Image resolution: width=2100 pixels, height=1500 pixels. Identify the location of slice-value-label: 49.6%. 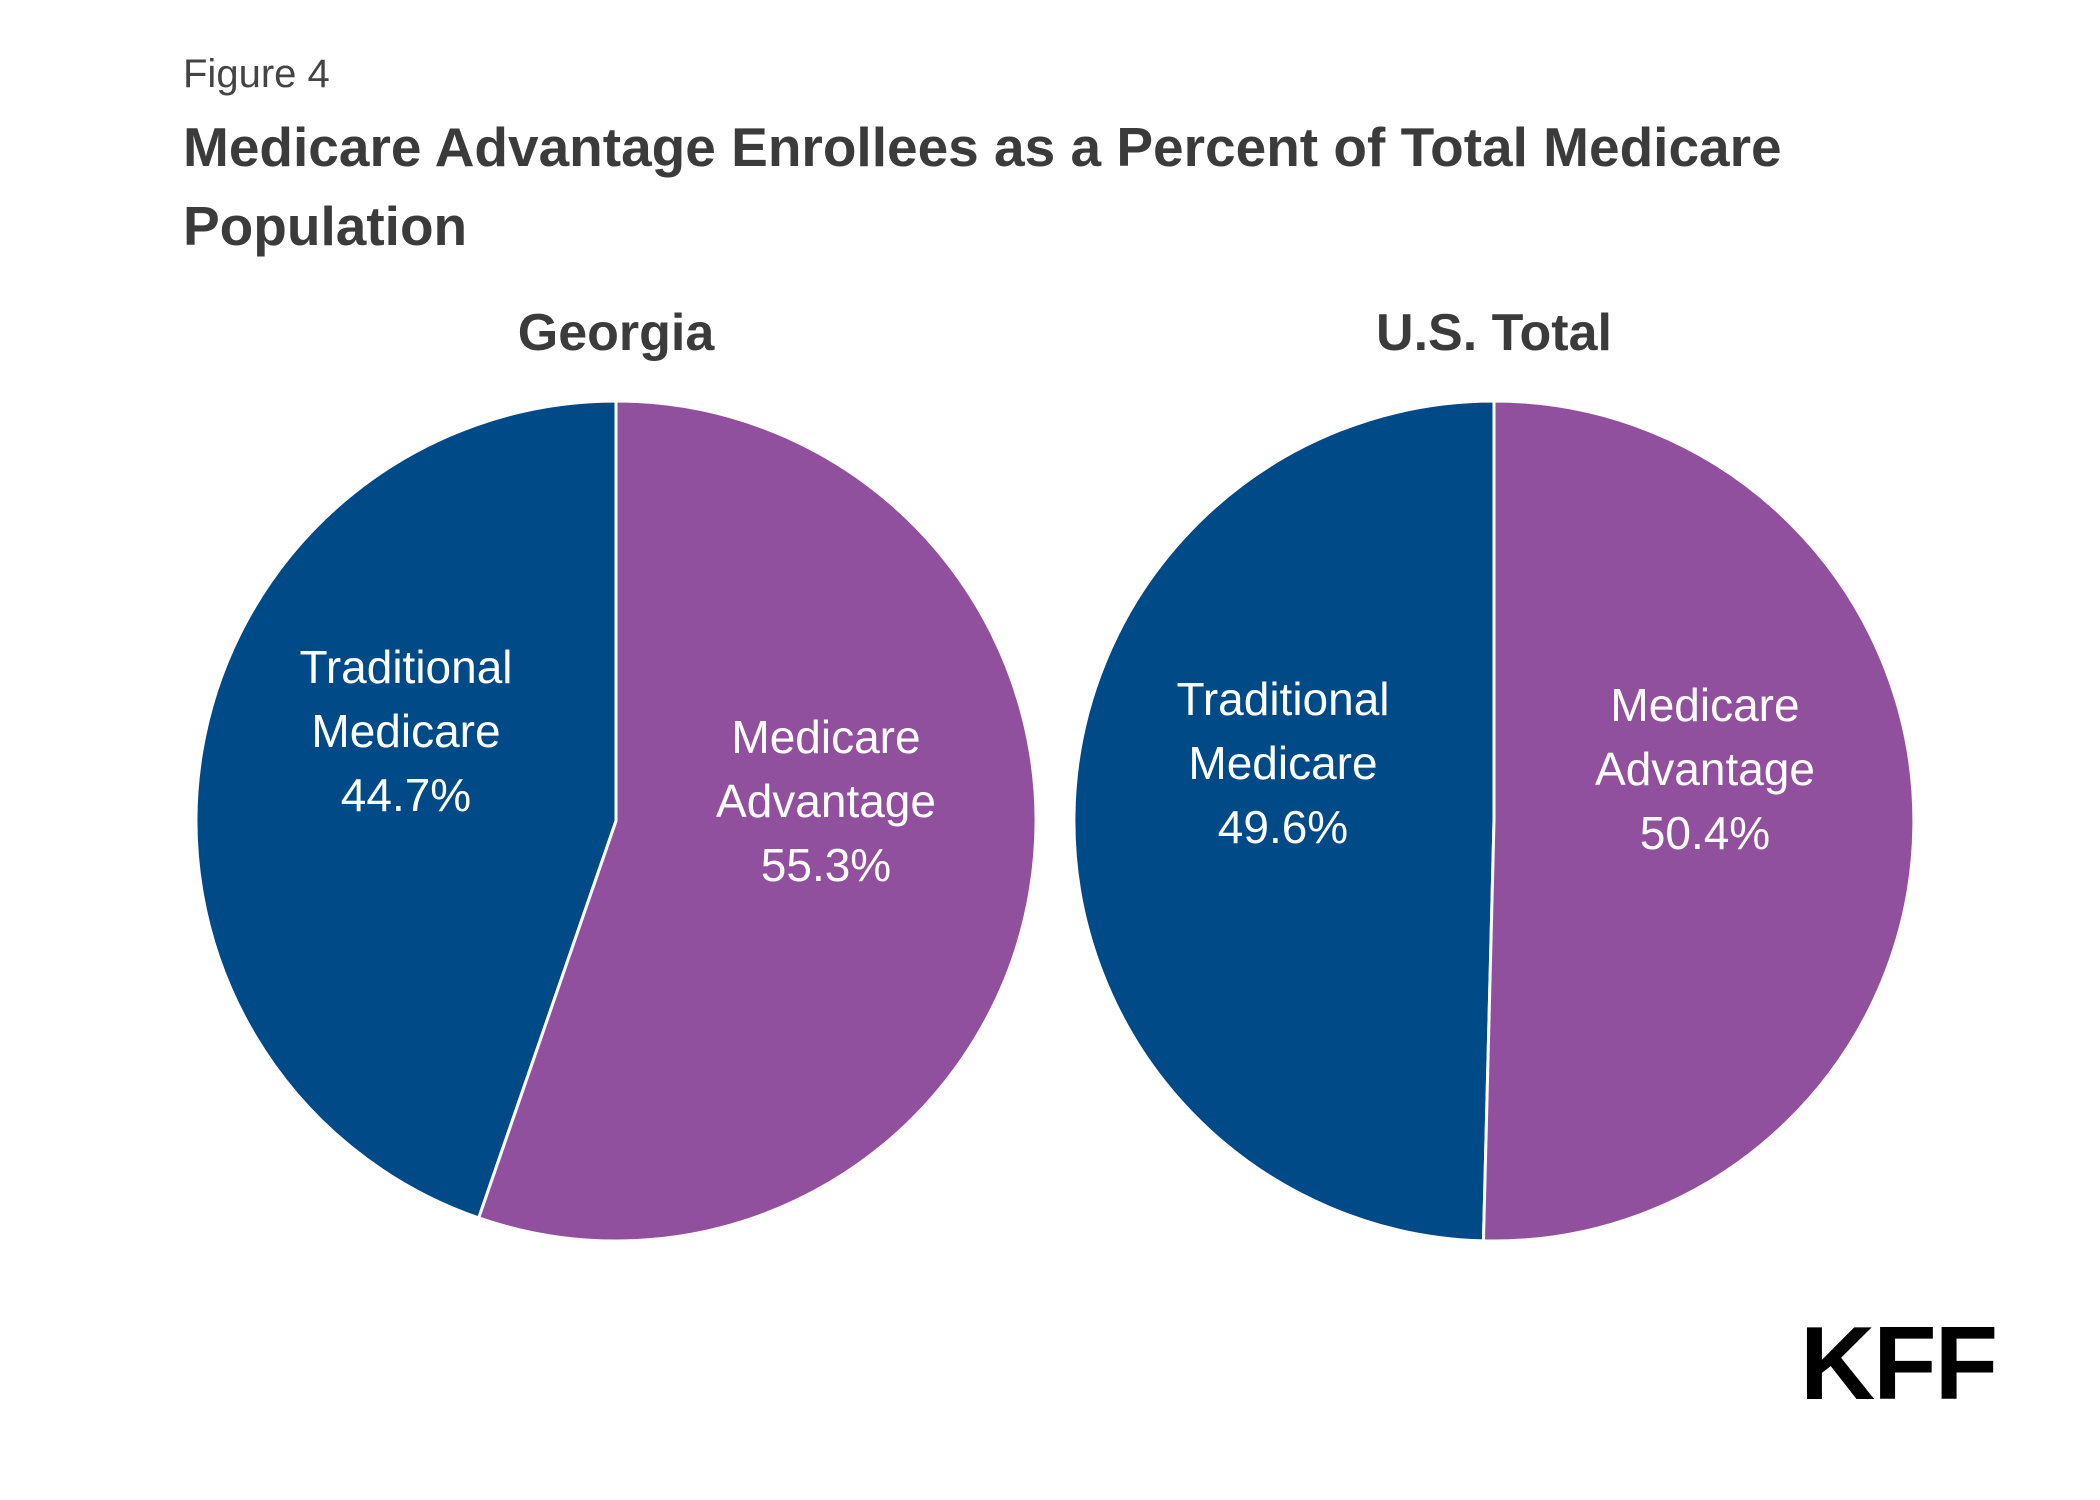
(1283, 827).